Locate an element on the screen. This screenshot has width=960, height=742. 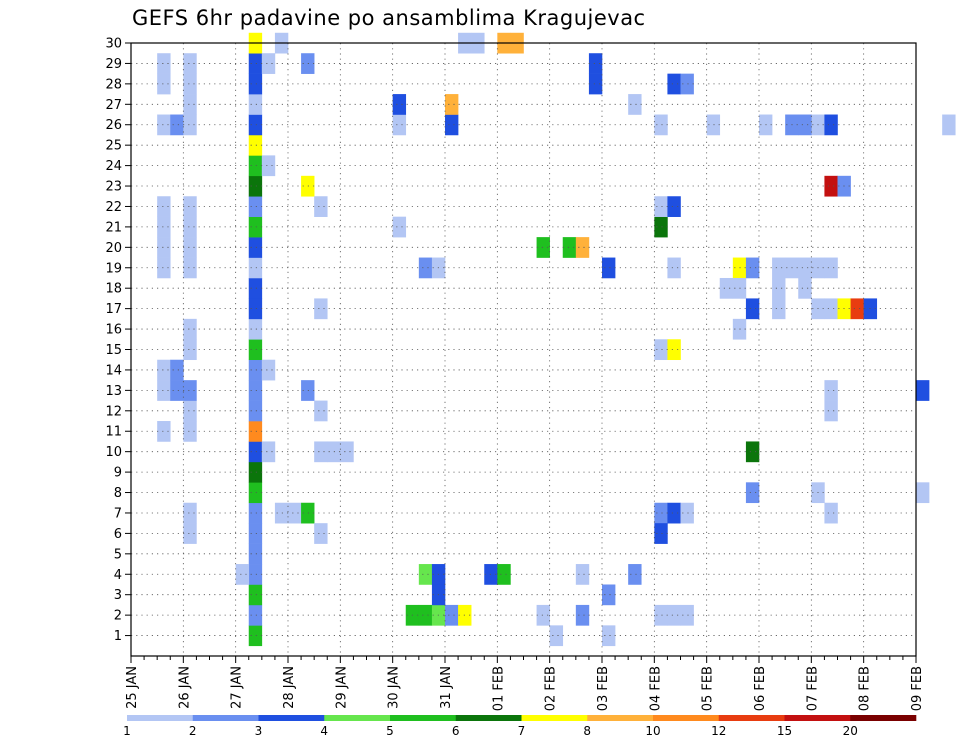
heat-cell-m1-t32 is located at coordinates (556, 636).